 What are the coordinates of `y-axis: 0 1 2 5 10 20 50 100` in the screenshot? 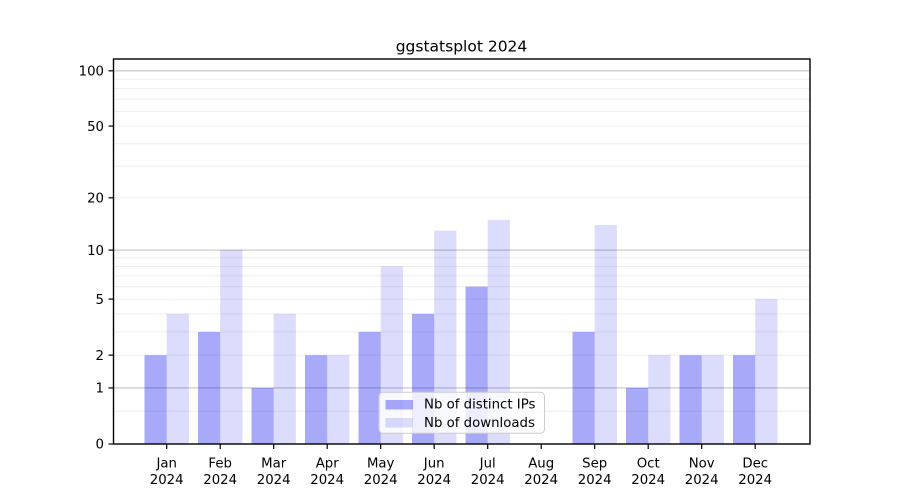 It's located at (96, 259).